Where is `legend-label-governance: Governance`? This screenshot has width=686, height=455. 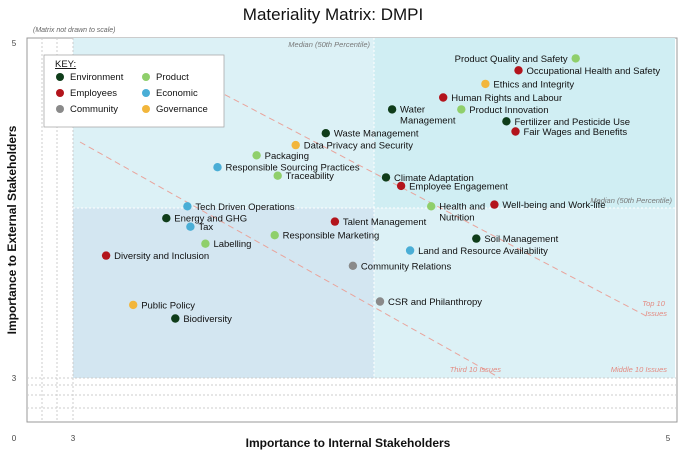
legend-label-governance: Governance is located at coordinates (182, 109).